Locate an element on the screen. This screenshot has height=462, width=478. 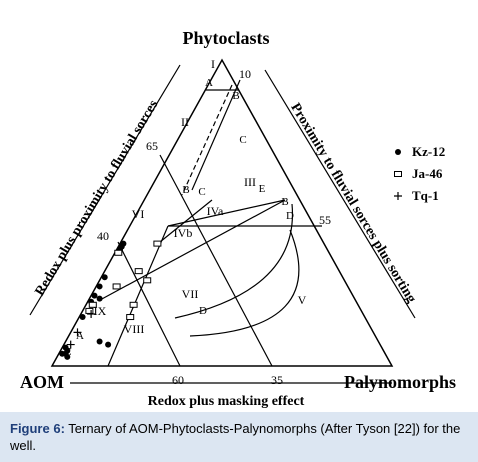
annotation: VIII is located at coordinates (134, 329).